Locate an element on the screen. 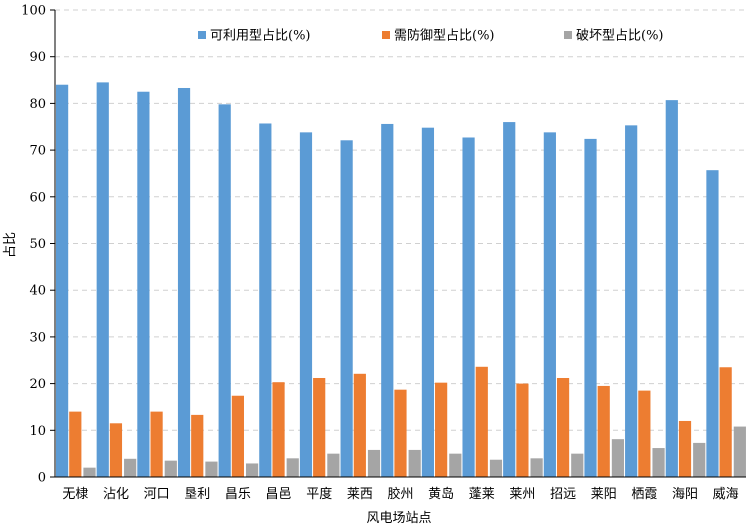 This screenshot has width=746, height=529. x-category-label: 沾化 is located at coordinates (116, 494).